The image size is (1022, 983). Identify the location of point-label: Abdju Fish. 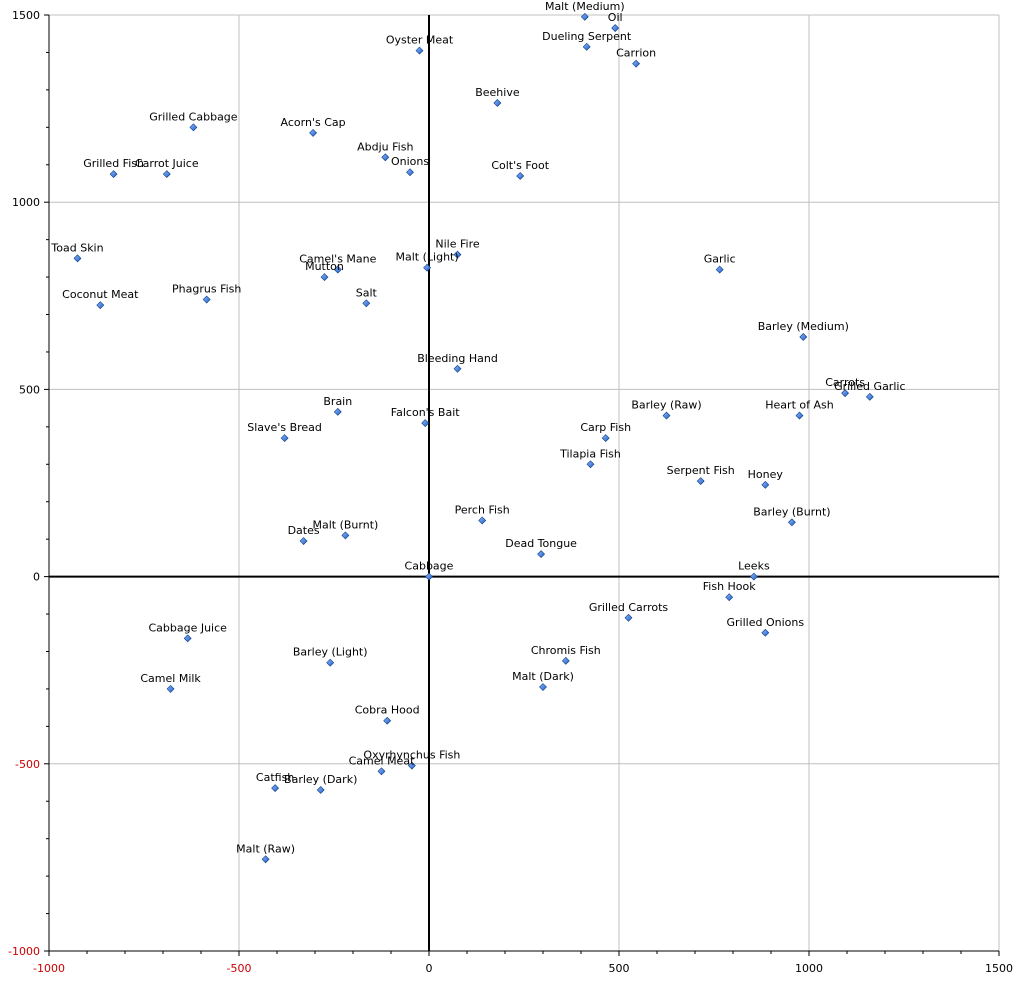
(385, 146).